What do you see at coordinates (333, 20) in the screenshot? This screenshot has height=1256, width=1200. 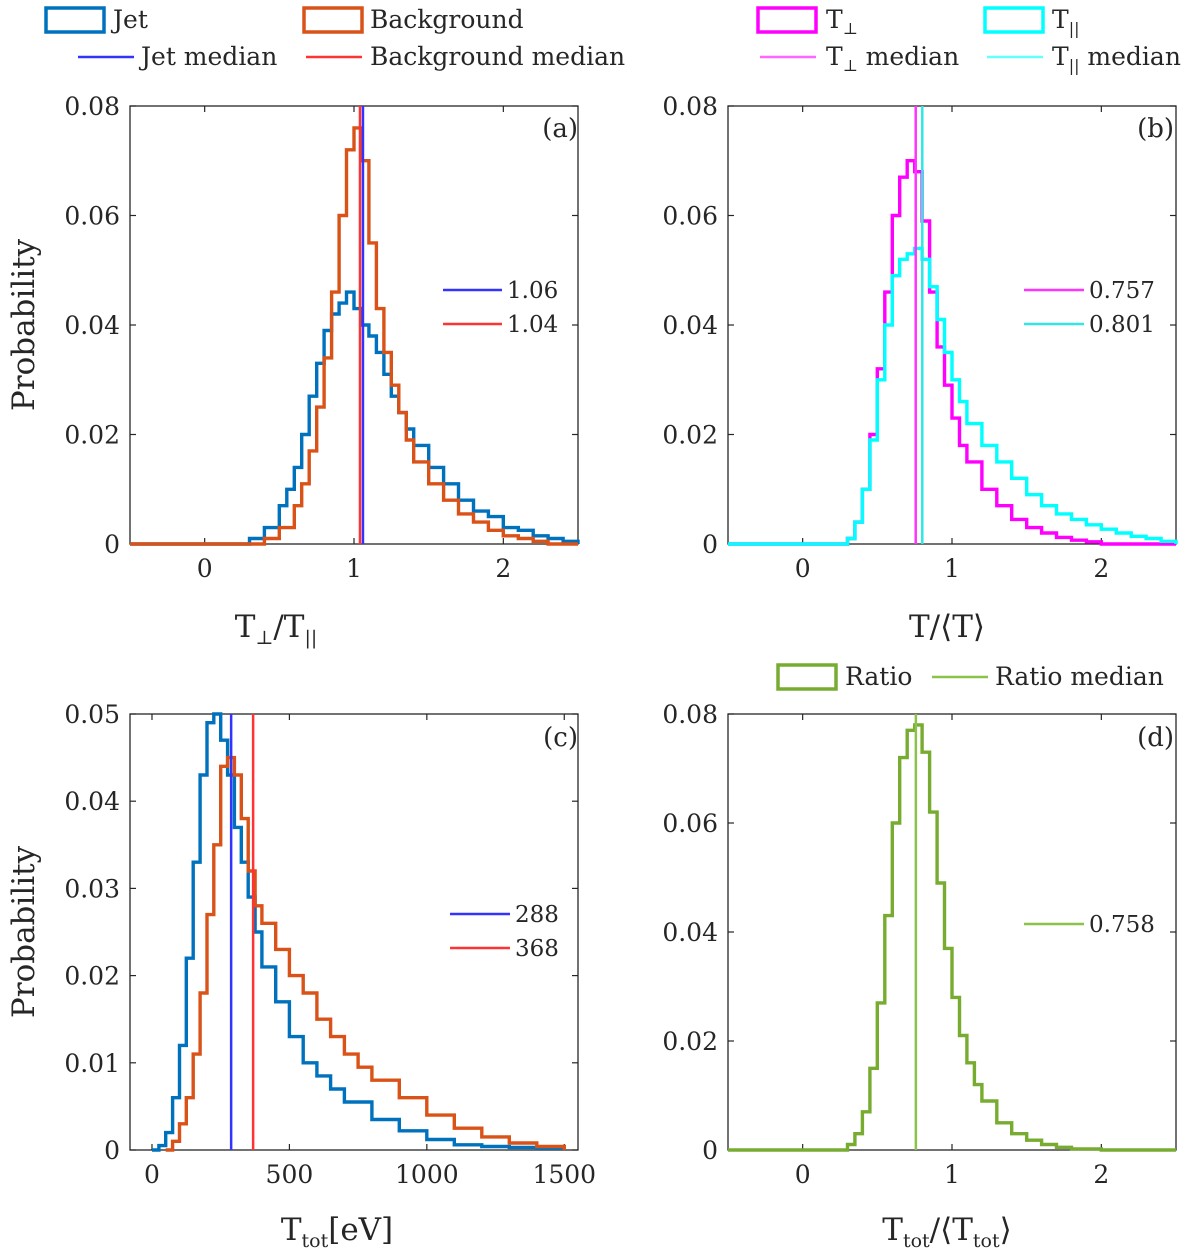 I see `legend-patch-background` at bounding box center [333, 20].